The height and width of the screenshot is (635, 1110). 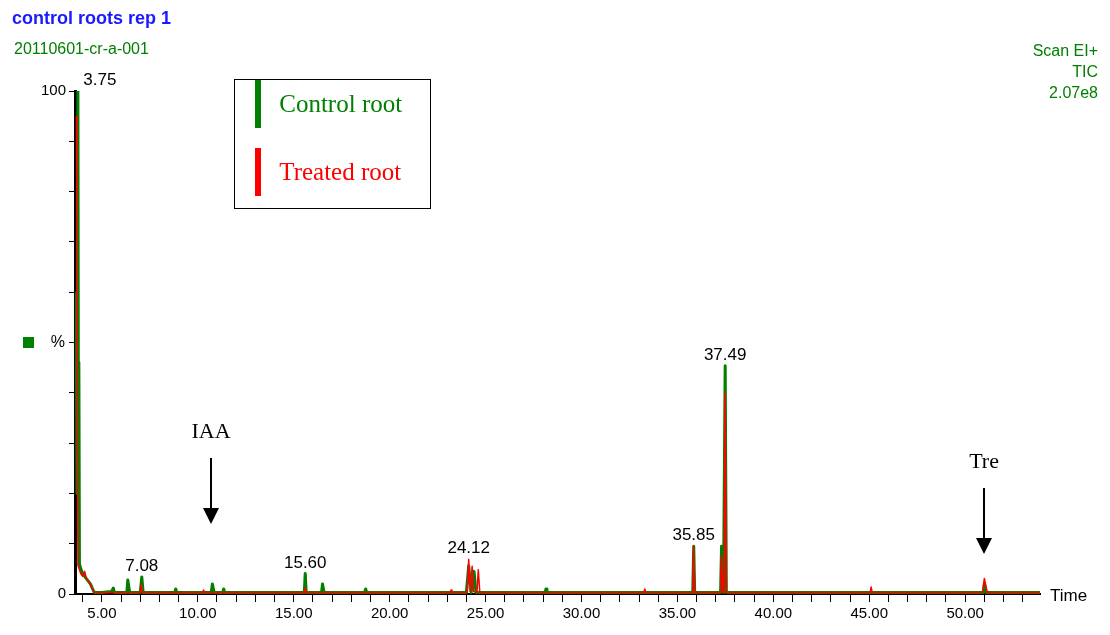 What do you see at coordinates (1069, 595) in the screenshot?
I see `x-axis-title: Time` at bounding box center [1069, 595].